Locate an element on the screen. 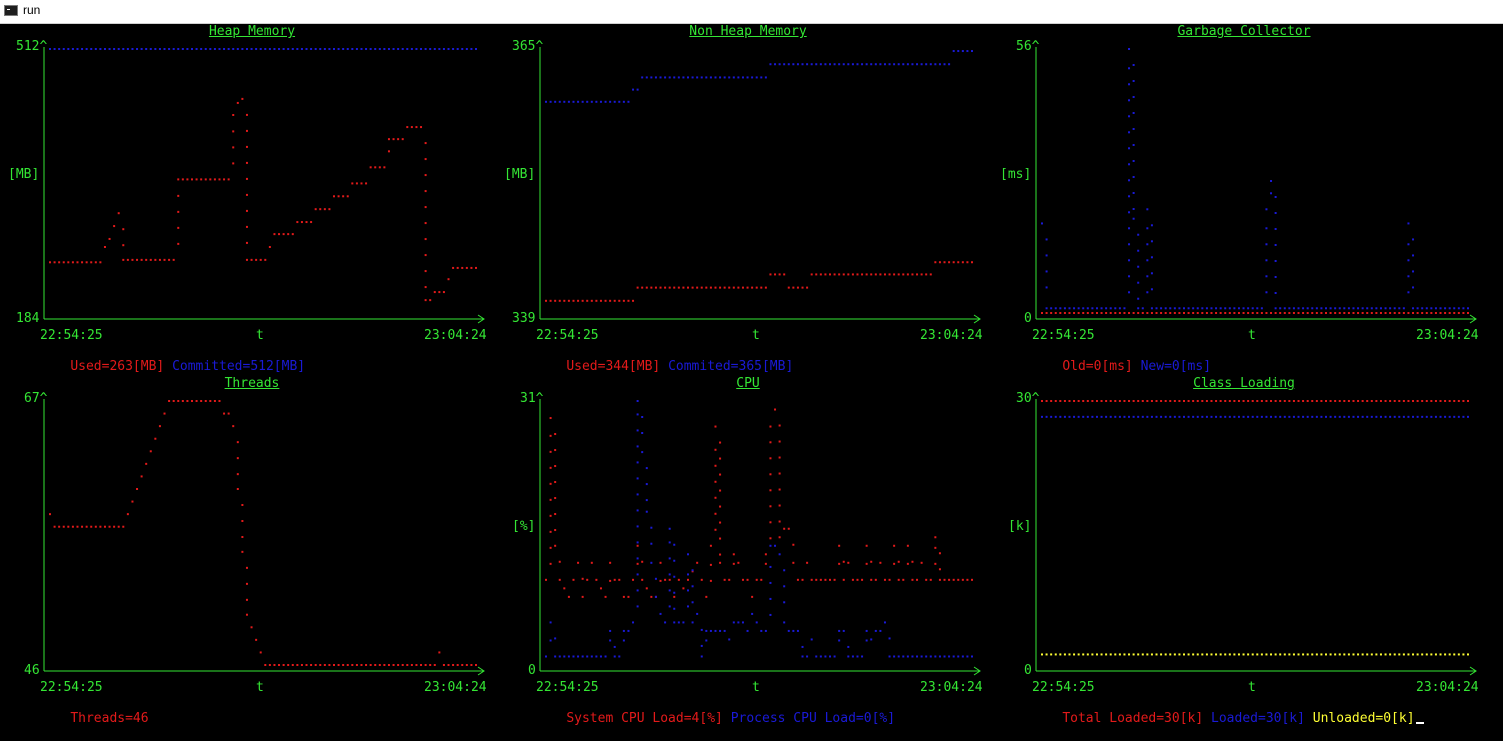 This screenshot has width=1503, height=741. x-axis-arrow is located at coordinates (481, 319).